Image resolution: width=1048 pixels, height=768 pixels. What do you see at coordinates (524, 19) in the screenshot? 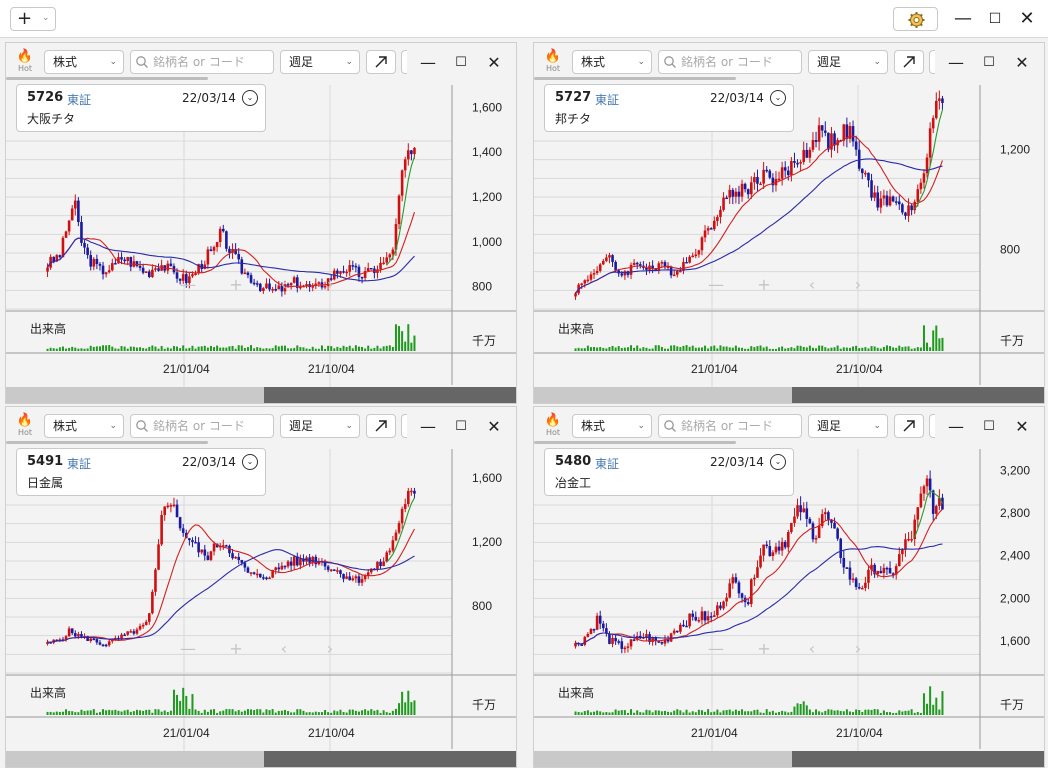
I see `app-titlebar: + ⌄ — ☐ ✕` at bounding box center [524, 19].